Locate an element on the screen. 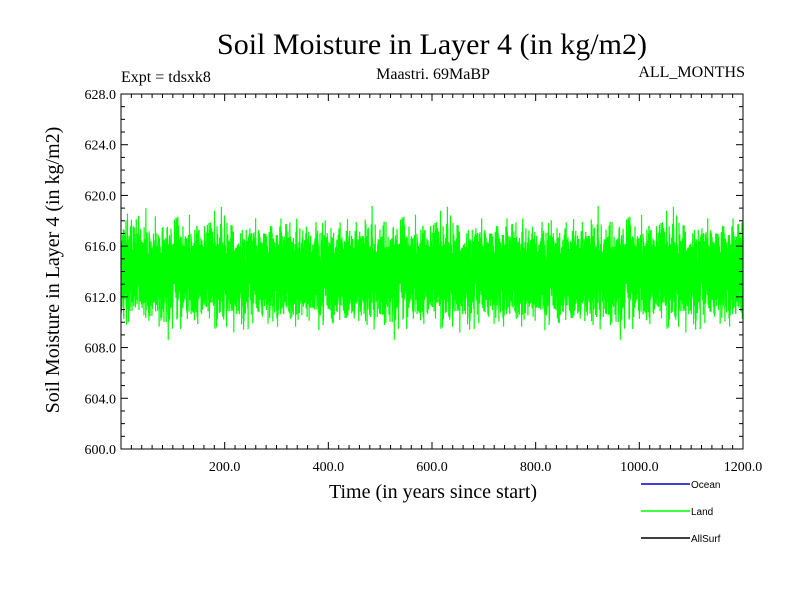  x-tick-label: 800.0 is located at coordinates (536, 467).